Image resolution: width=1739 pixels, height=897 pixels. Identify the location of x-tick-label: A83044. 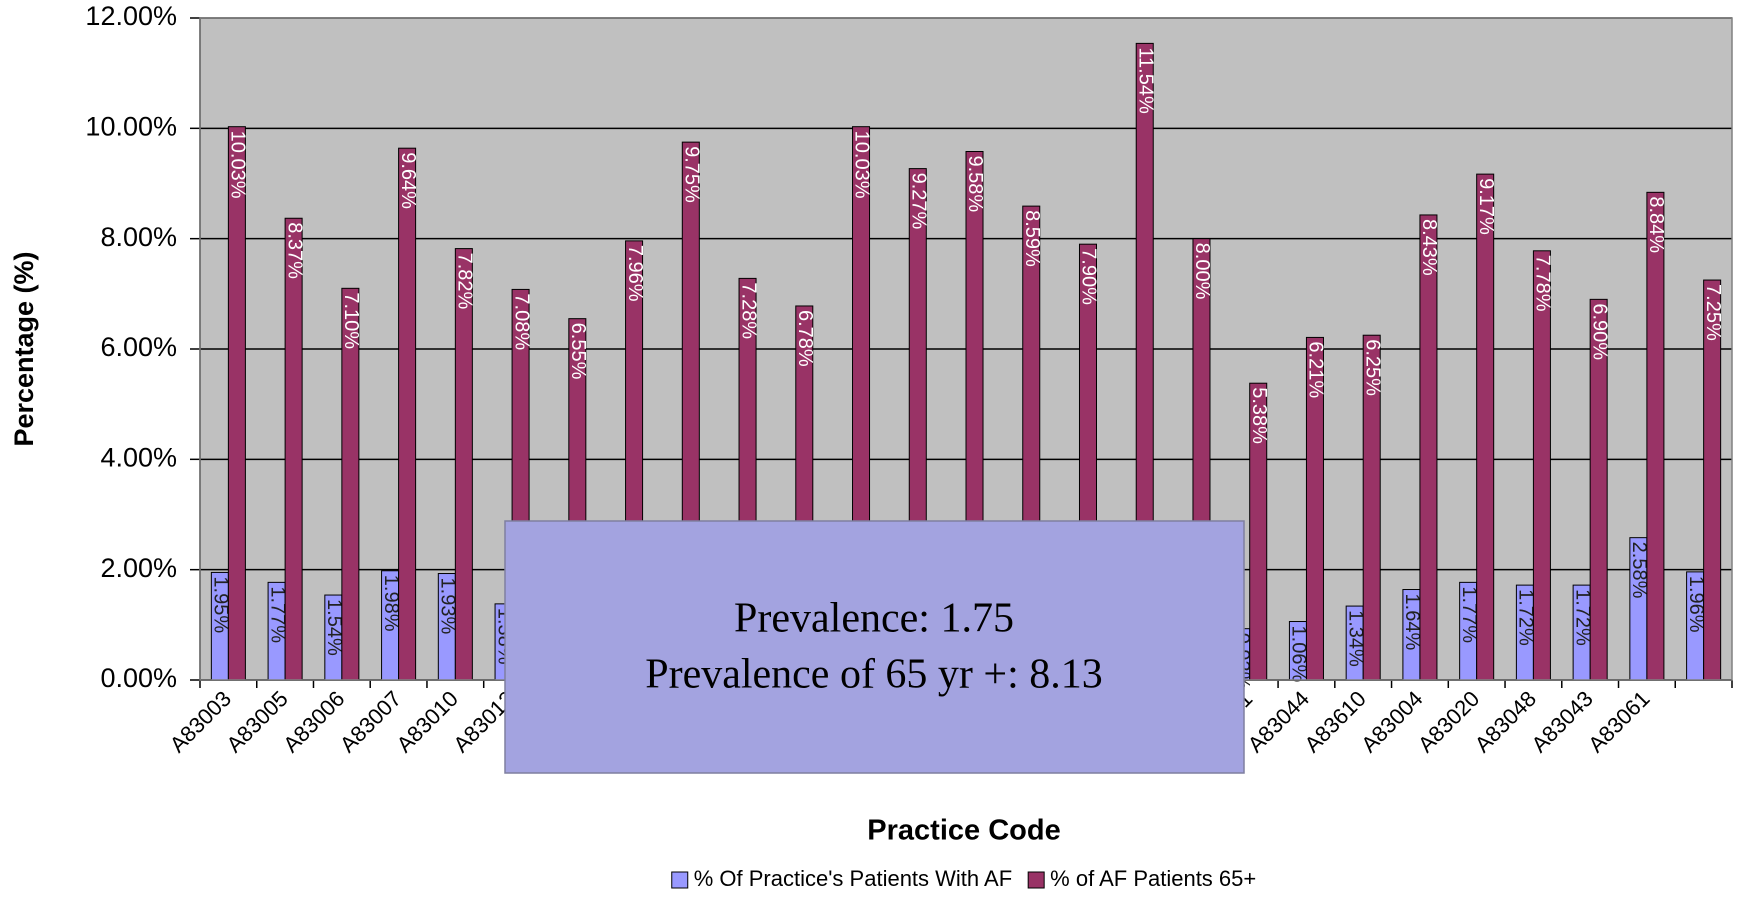
(1278, 721).